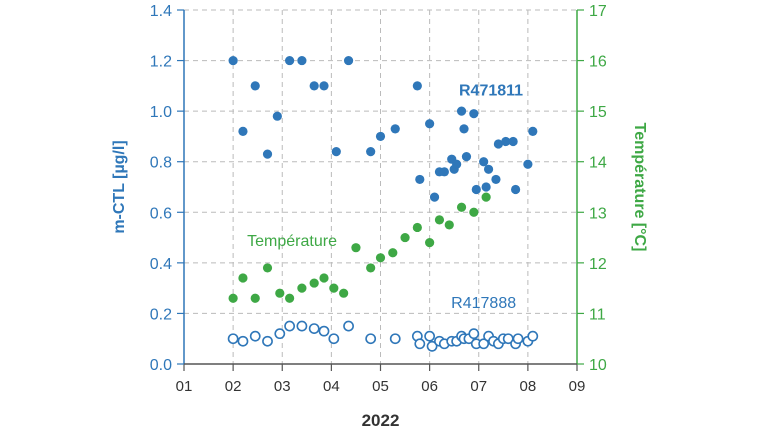 The width and height of the screenshot is (760, 440). I want to click on x-axis-label: 2022, so click(381, 420).